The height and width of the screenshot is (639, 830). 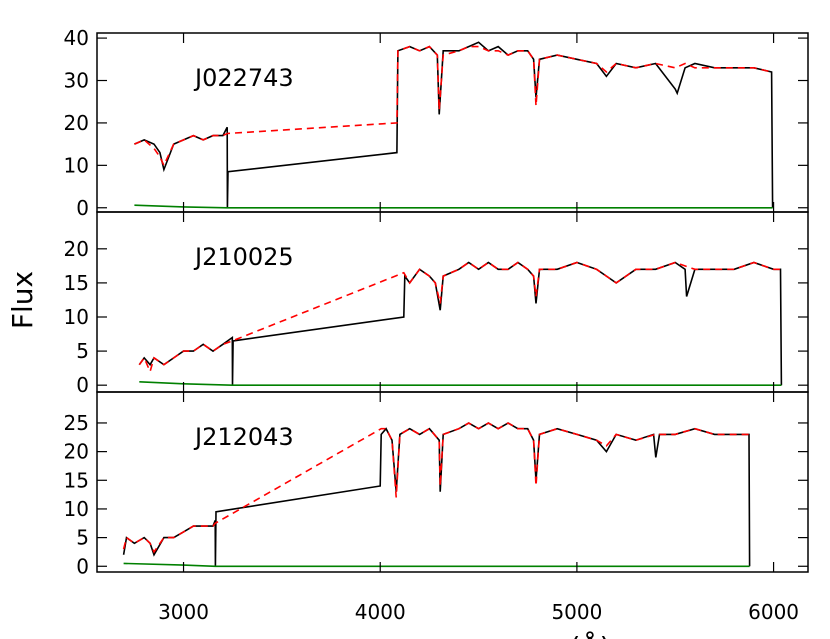 I want to click on x-tick-label: 6000, so click(x=773, y=612).